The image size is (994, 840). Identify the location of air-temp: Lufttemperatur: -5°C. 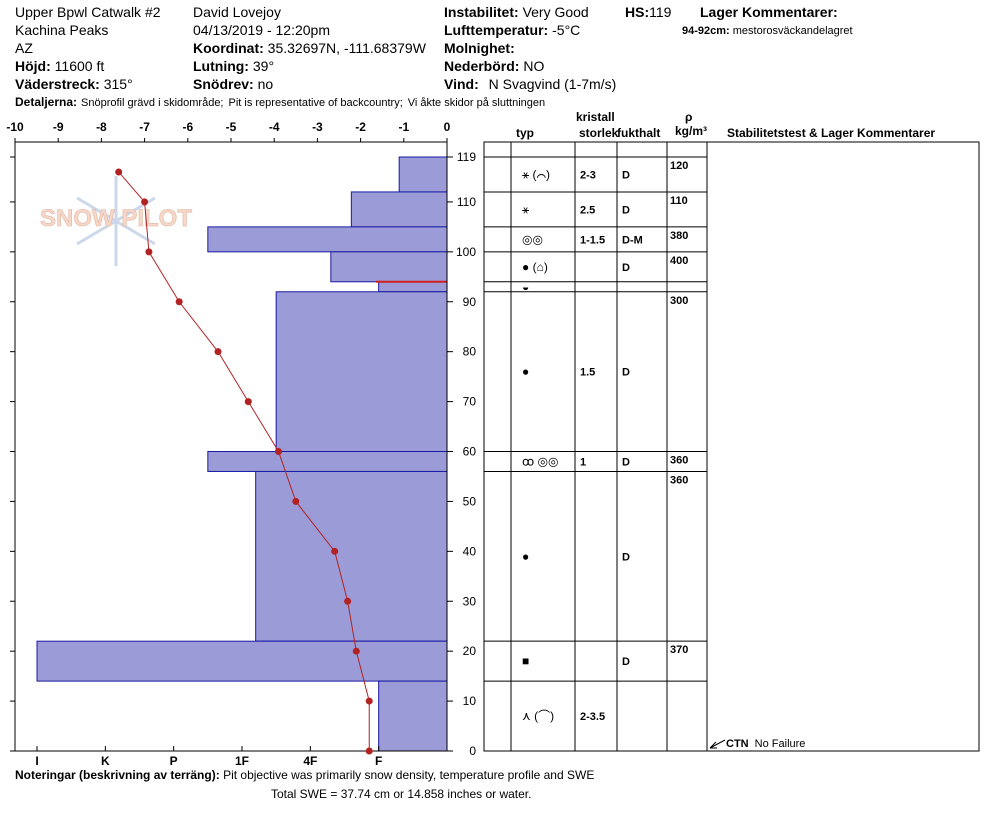
(512, 30).